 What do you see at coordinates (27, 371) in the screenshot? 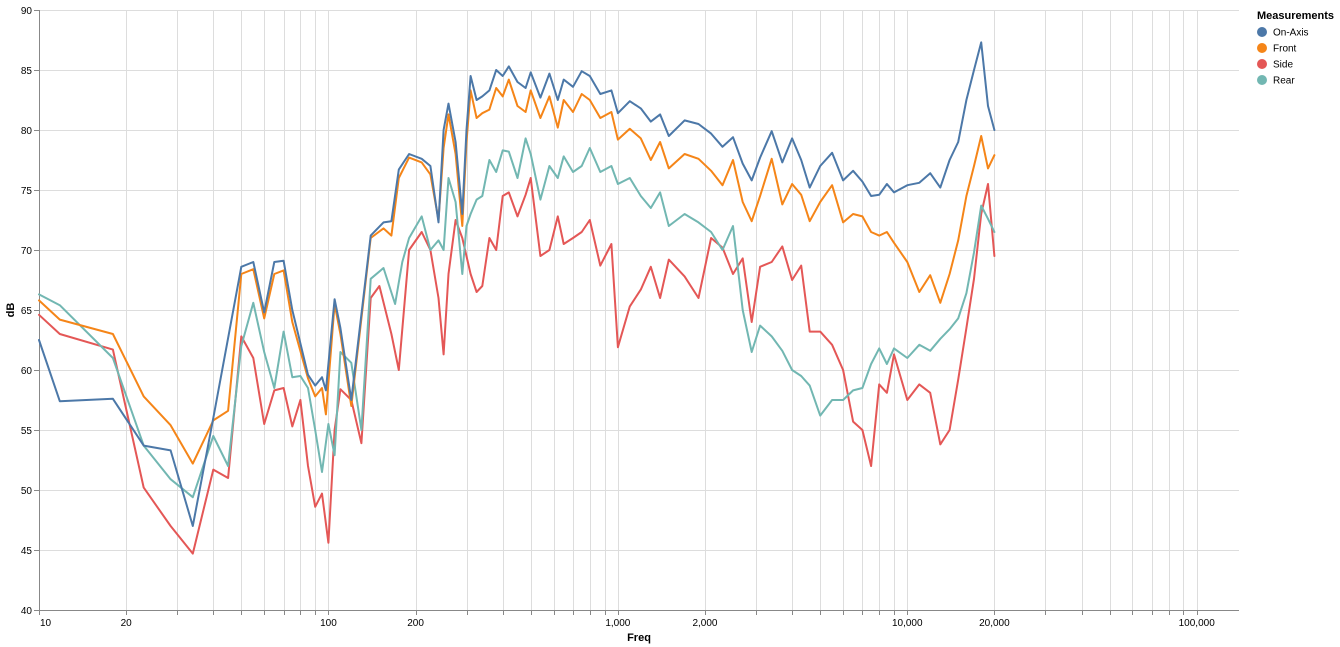
I see `y-tick-label: 60` at bounding box center [27, 371].